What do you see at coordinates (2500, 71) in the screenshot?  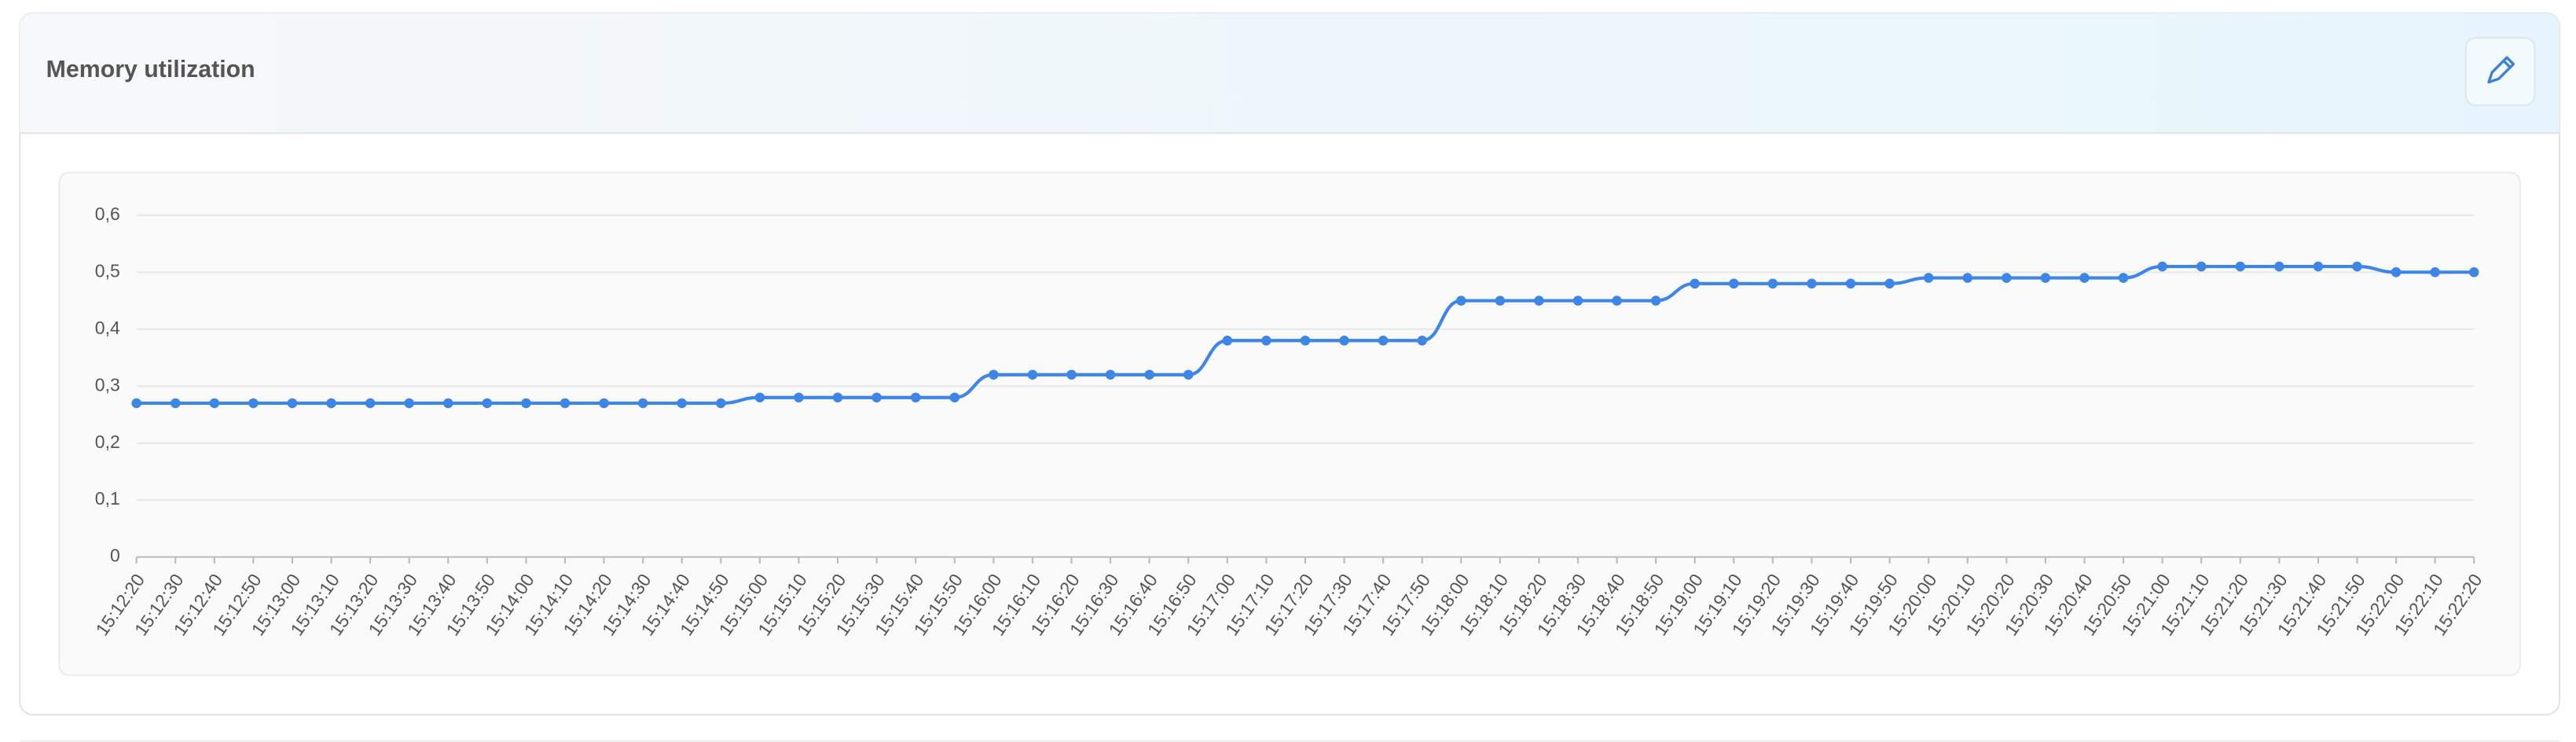 I see `edit-button` at bounding box center [2500, 71].